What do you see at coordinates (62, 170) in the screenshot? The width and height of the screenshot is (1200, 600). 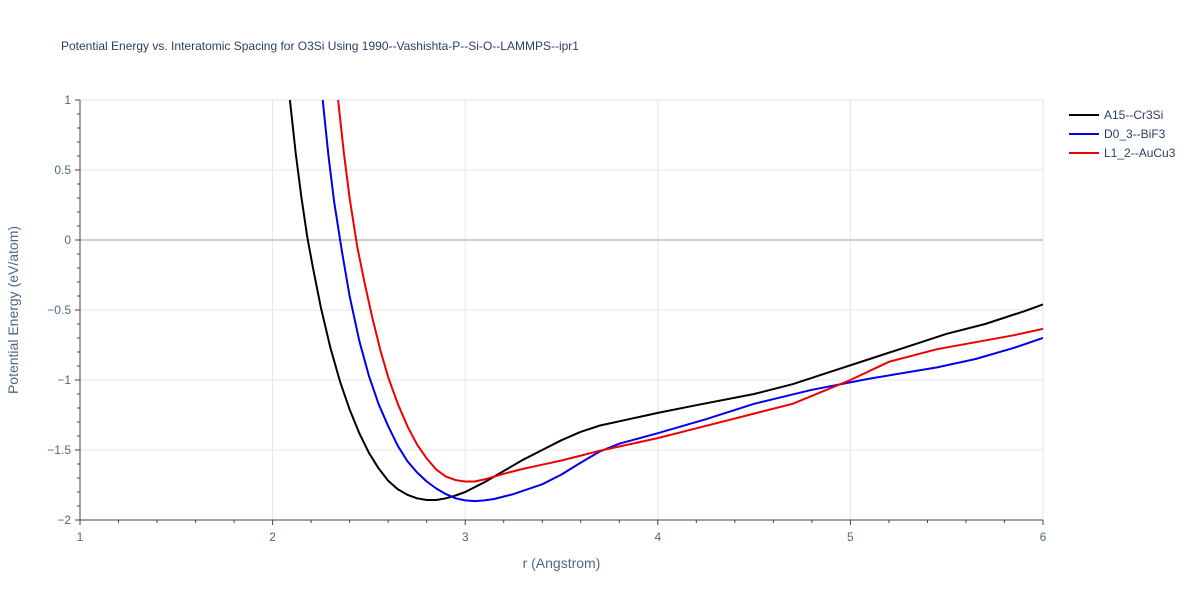 I see `y-tick-label-1: 0.5` at bounding box center [62, 170].